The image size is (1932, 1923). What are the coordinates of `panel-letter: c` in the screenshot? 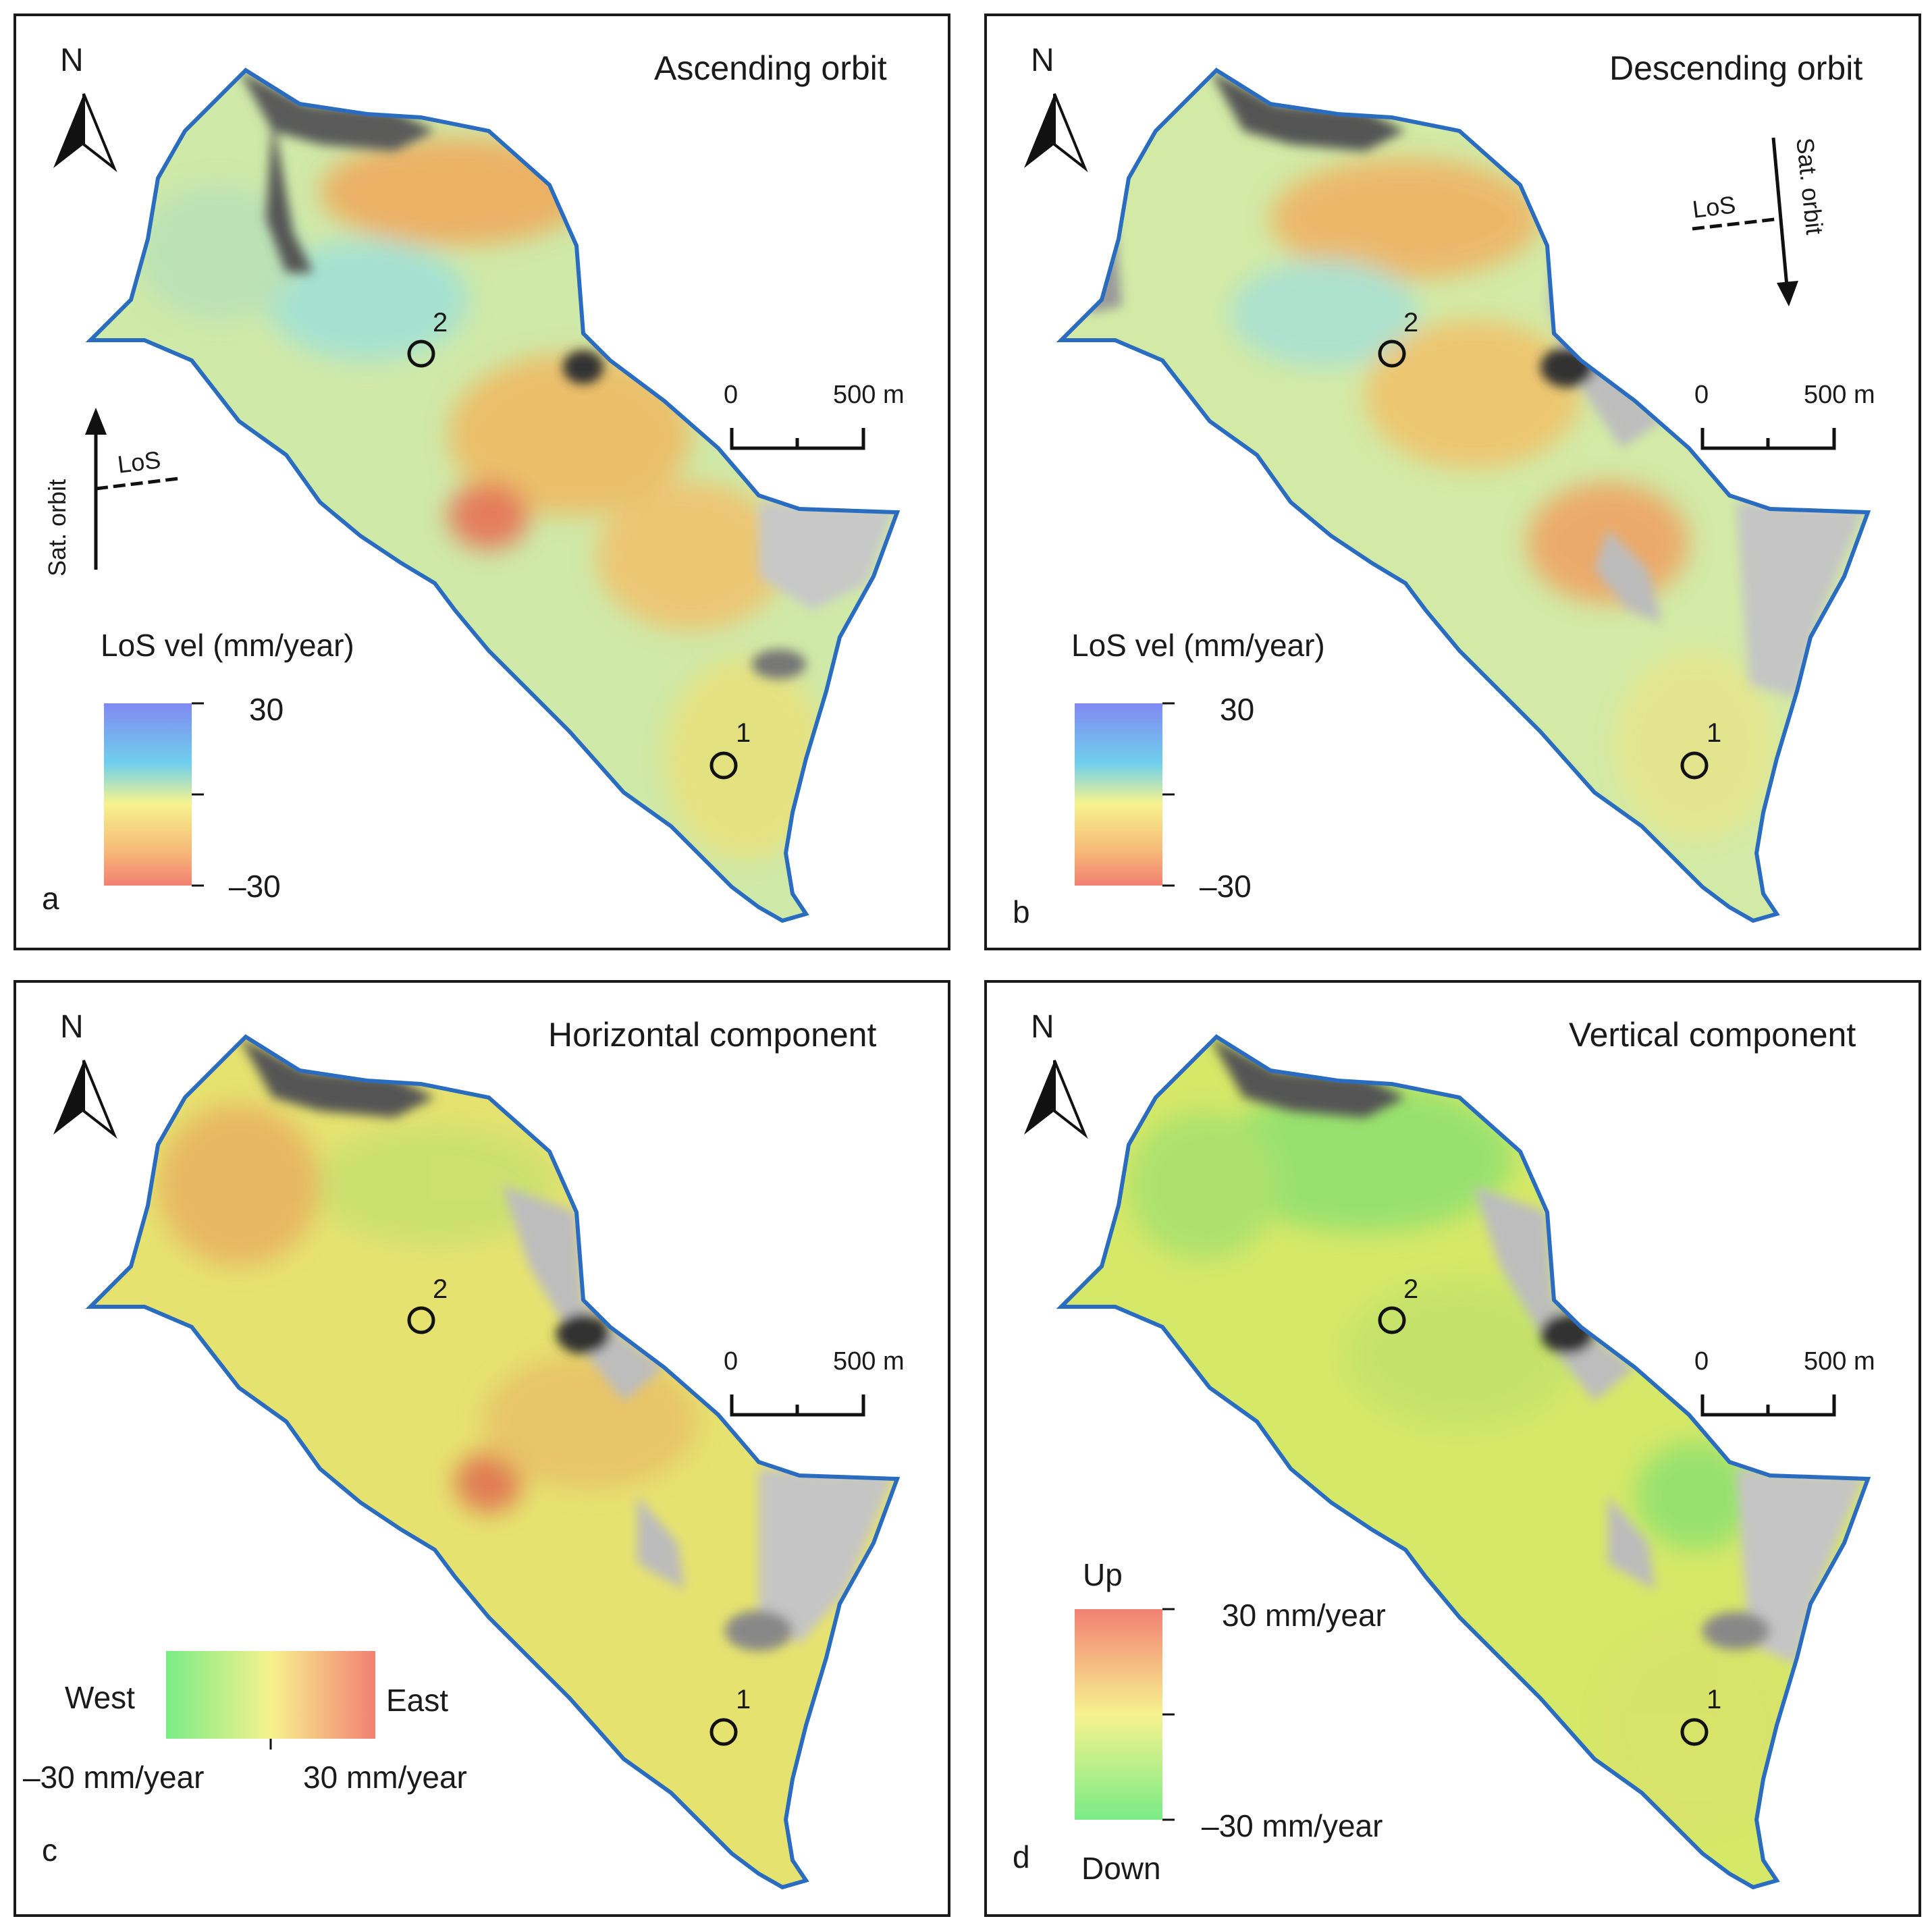 It's located at (49, 1850).